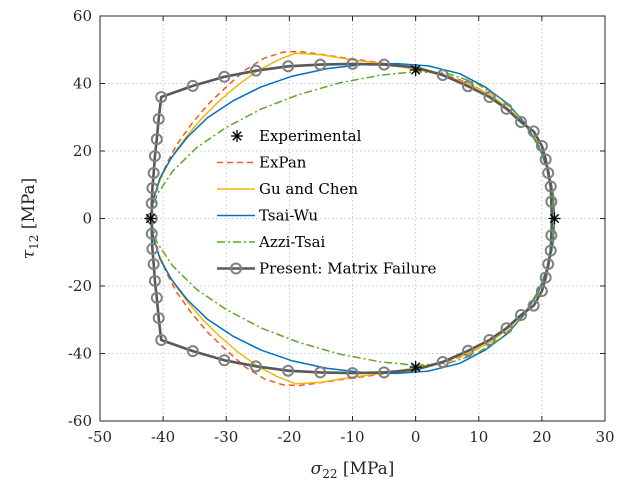  Describe the element at coordinates (283, 163) in the screenshot. I see `legend-label-expan: ExPan` at that location.